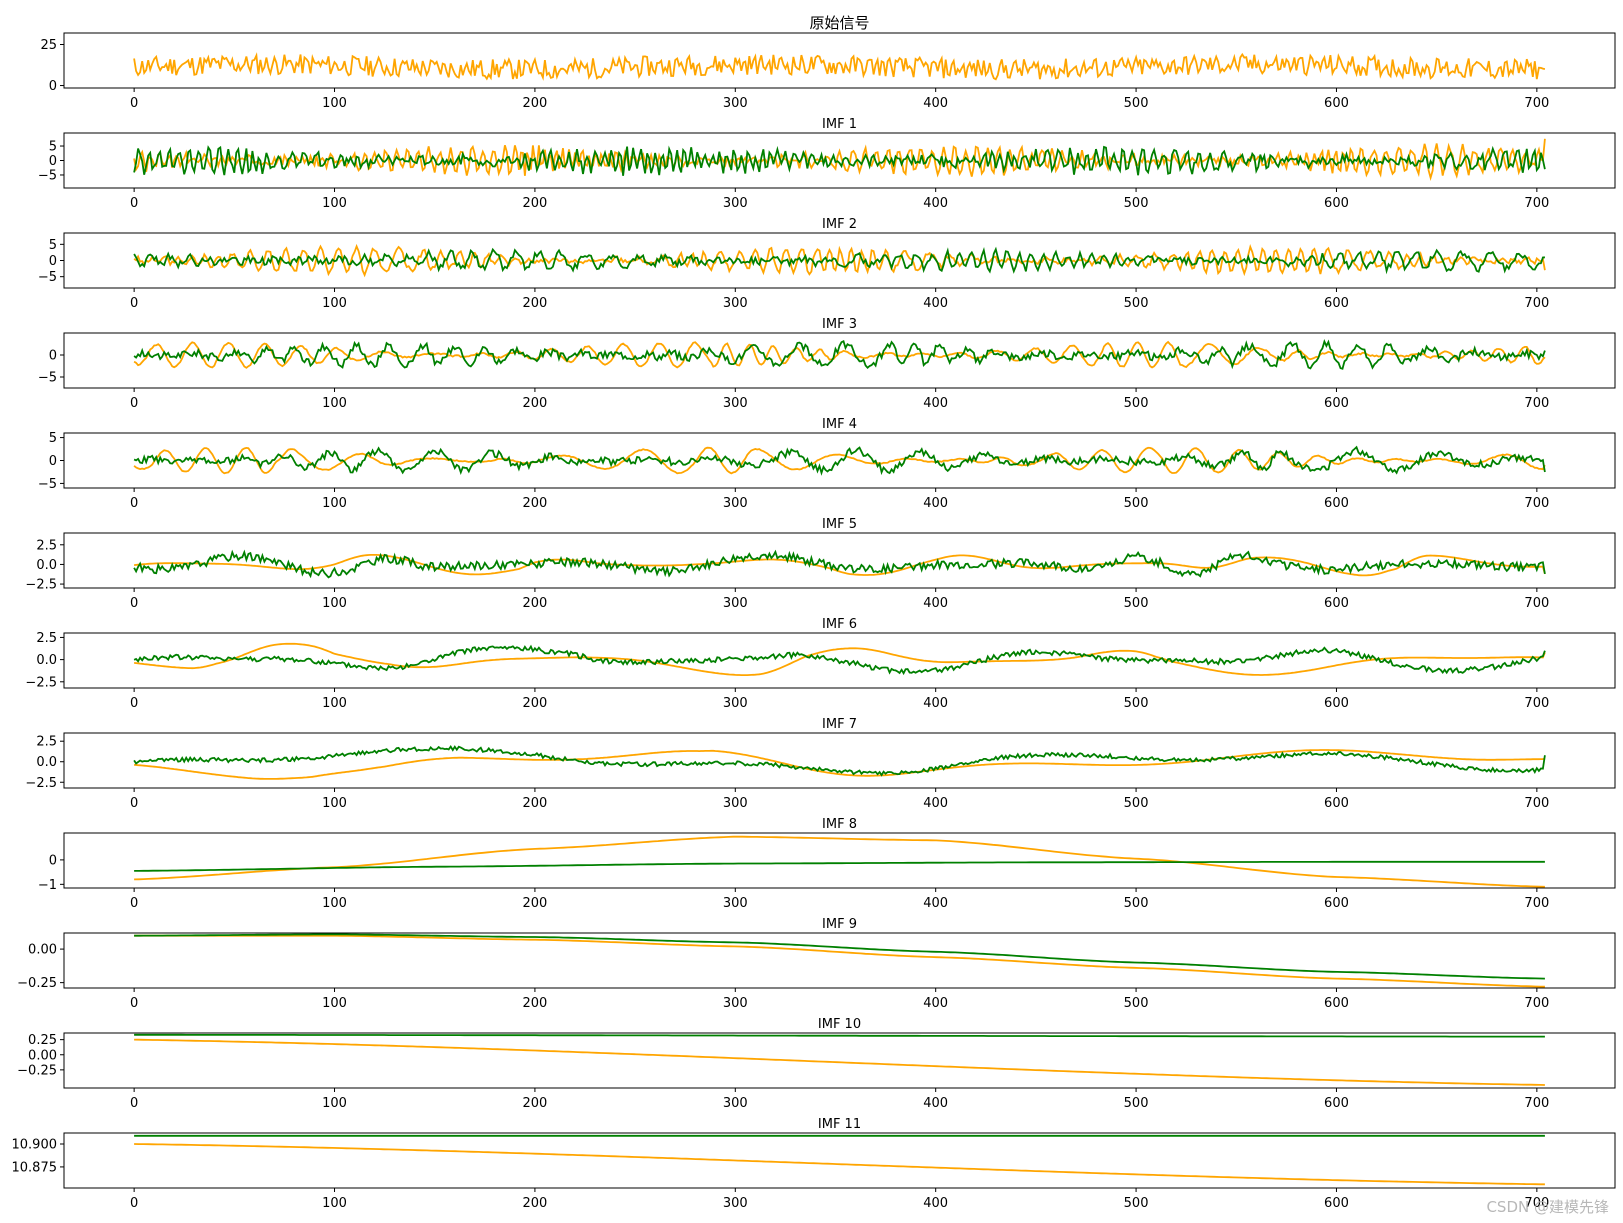  Describe the element at coordinates (35, 1167) in the screenshot. I see `y-tick-label: 10.875` at that location.